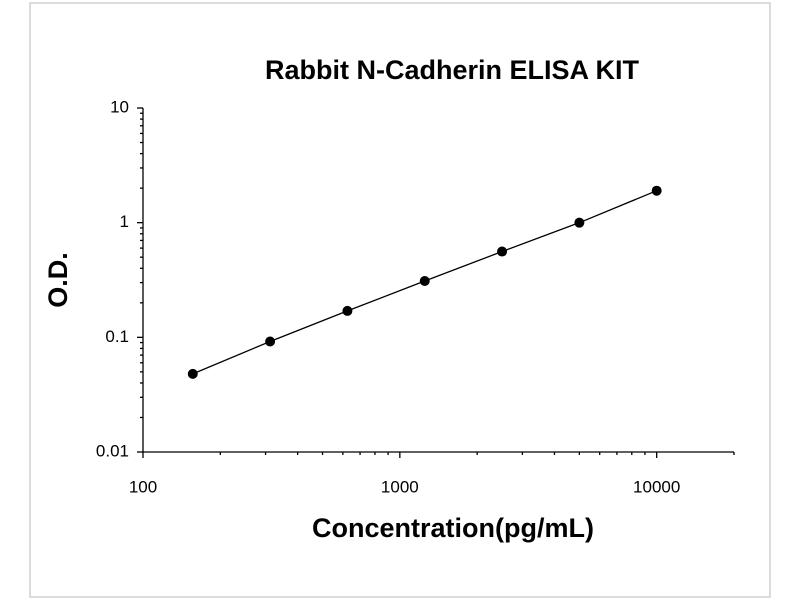 Image resolution: width=800 pixels, height=600 pixels. Describe the element at coordinates (58, 280) in the screenshot. I see `y-axis-title: O.D.` at that location.